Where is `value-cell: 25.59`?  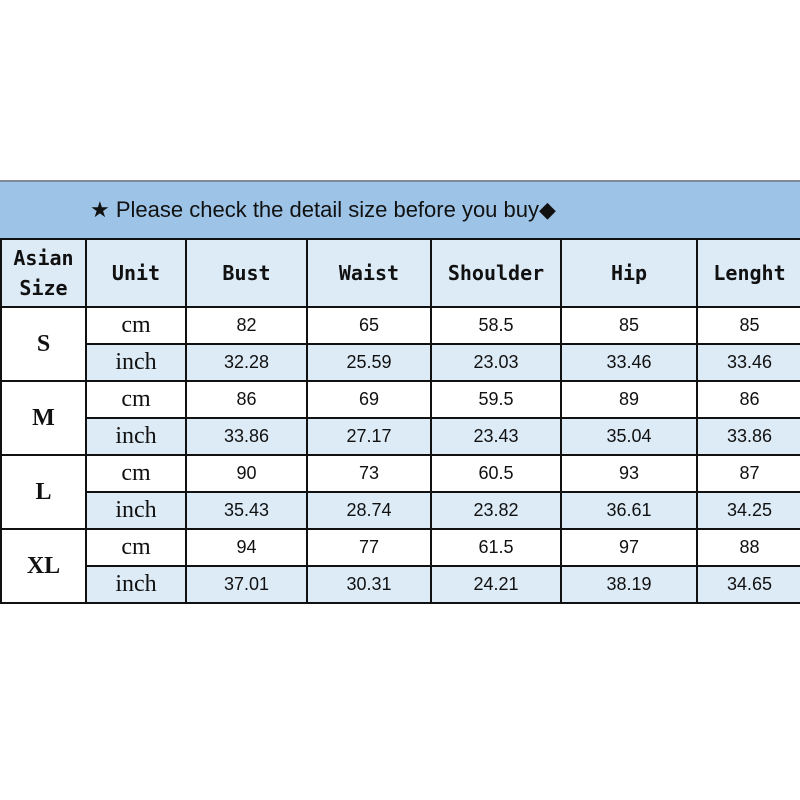 value-cell: 25.59 is located at coordinates (369, 362).